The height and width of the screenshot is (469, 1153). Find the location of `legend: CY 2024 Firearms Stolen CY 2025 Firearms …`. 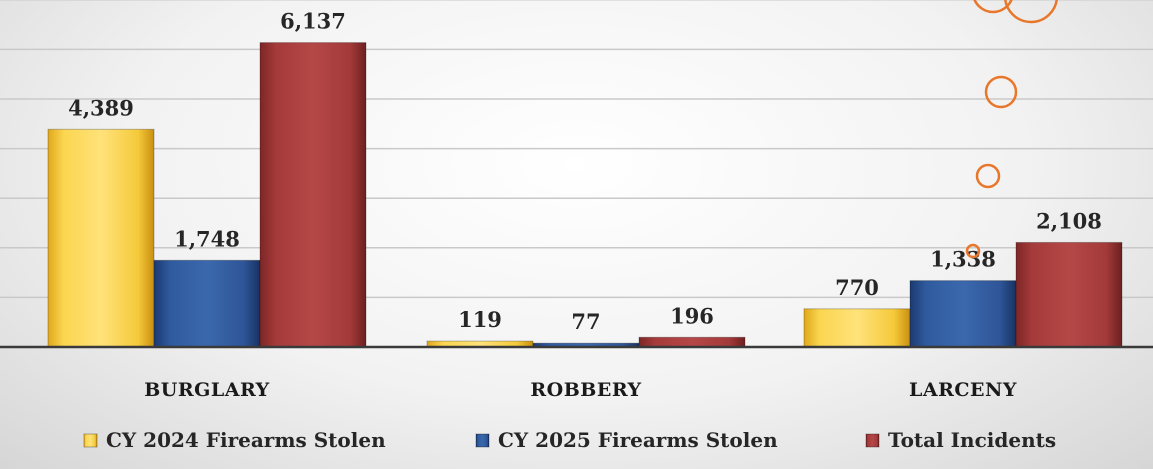

legend: CY 2024 Firearms Stolen CY 2025 Firearms … is located at coordinates (569, 440).